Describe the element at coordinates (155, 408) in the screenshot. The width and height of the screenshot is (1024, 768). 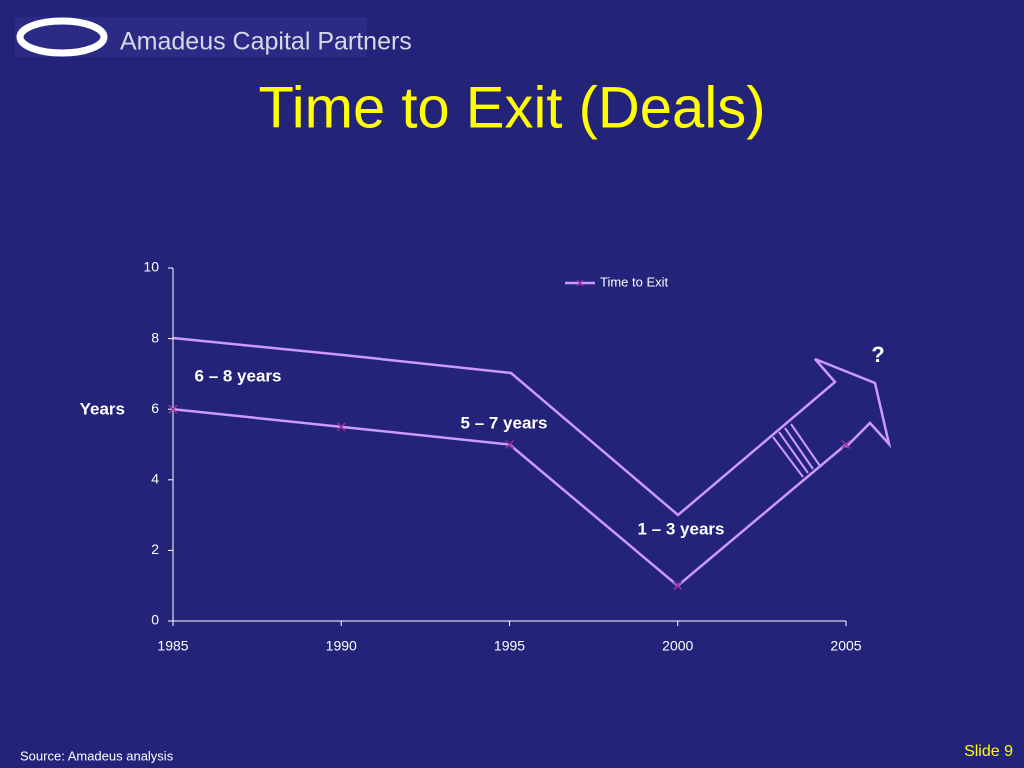
I see `y-tick-label: 6` at that location.